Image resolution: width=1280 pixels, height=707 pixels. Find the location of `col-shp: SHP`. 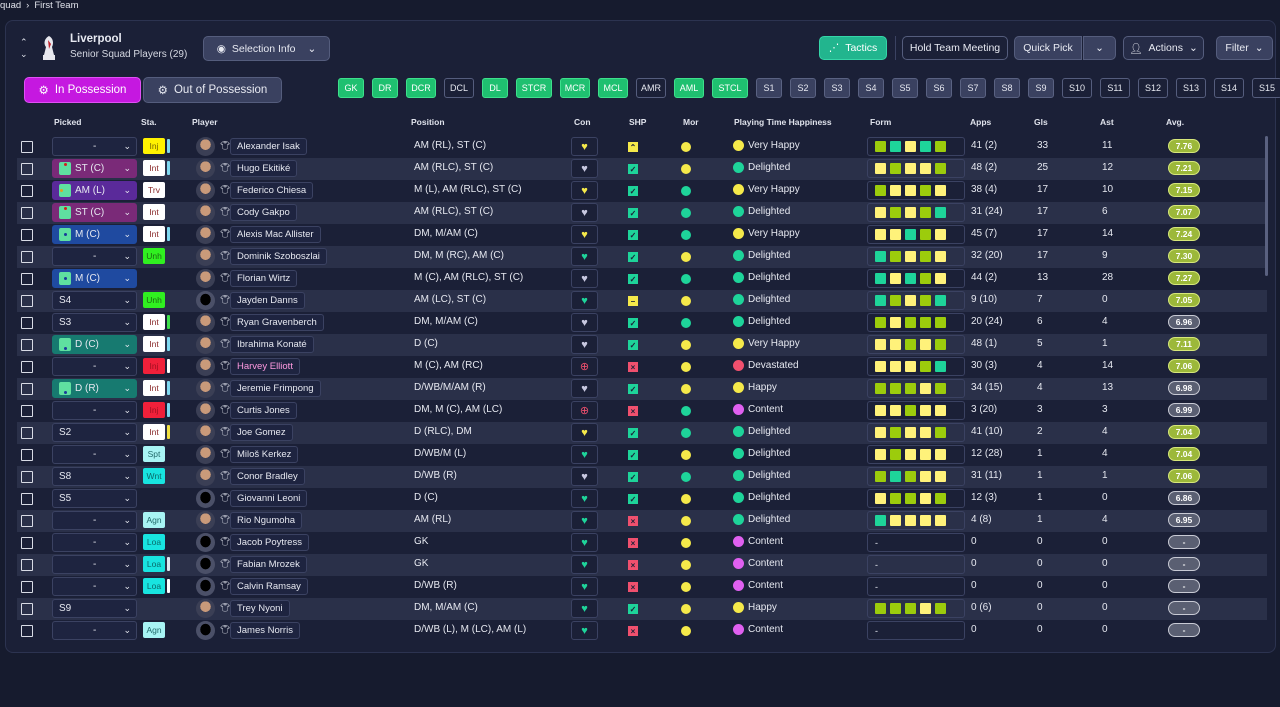

col-shp: SHP is located at coordinates (638, 122).